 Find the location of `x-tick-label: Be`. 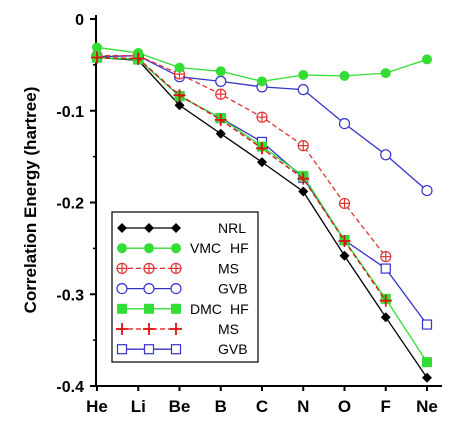

x-tick-label: Be is located at coordinates (180, 406).